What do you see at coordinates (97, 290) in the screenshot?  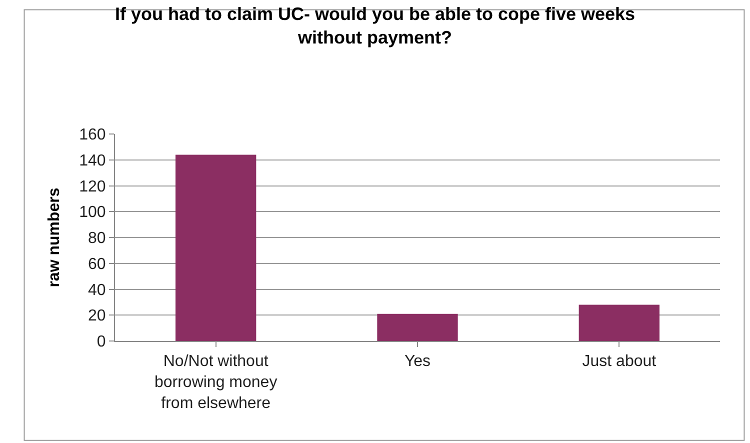 I see `y-tick-label: 40` at bounding box center [97, 290].